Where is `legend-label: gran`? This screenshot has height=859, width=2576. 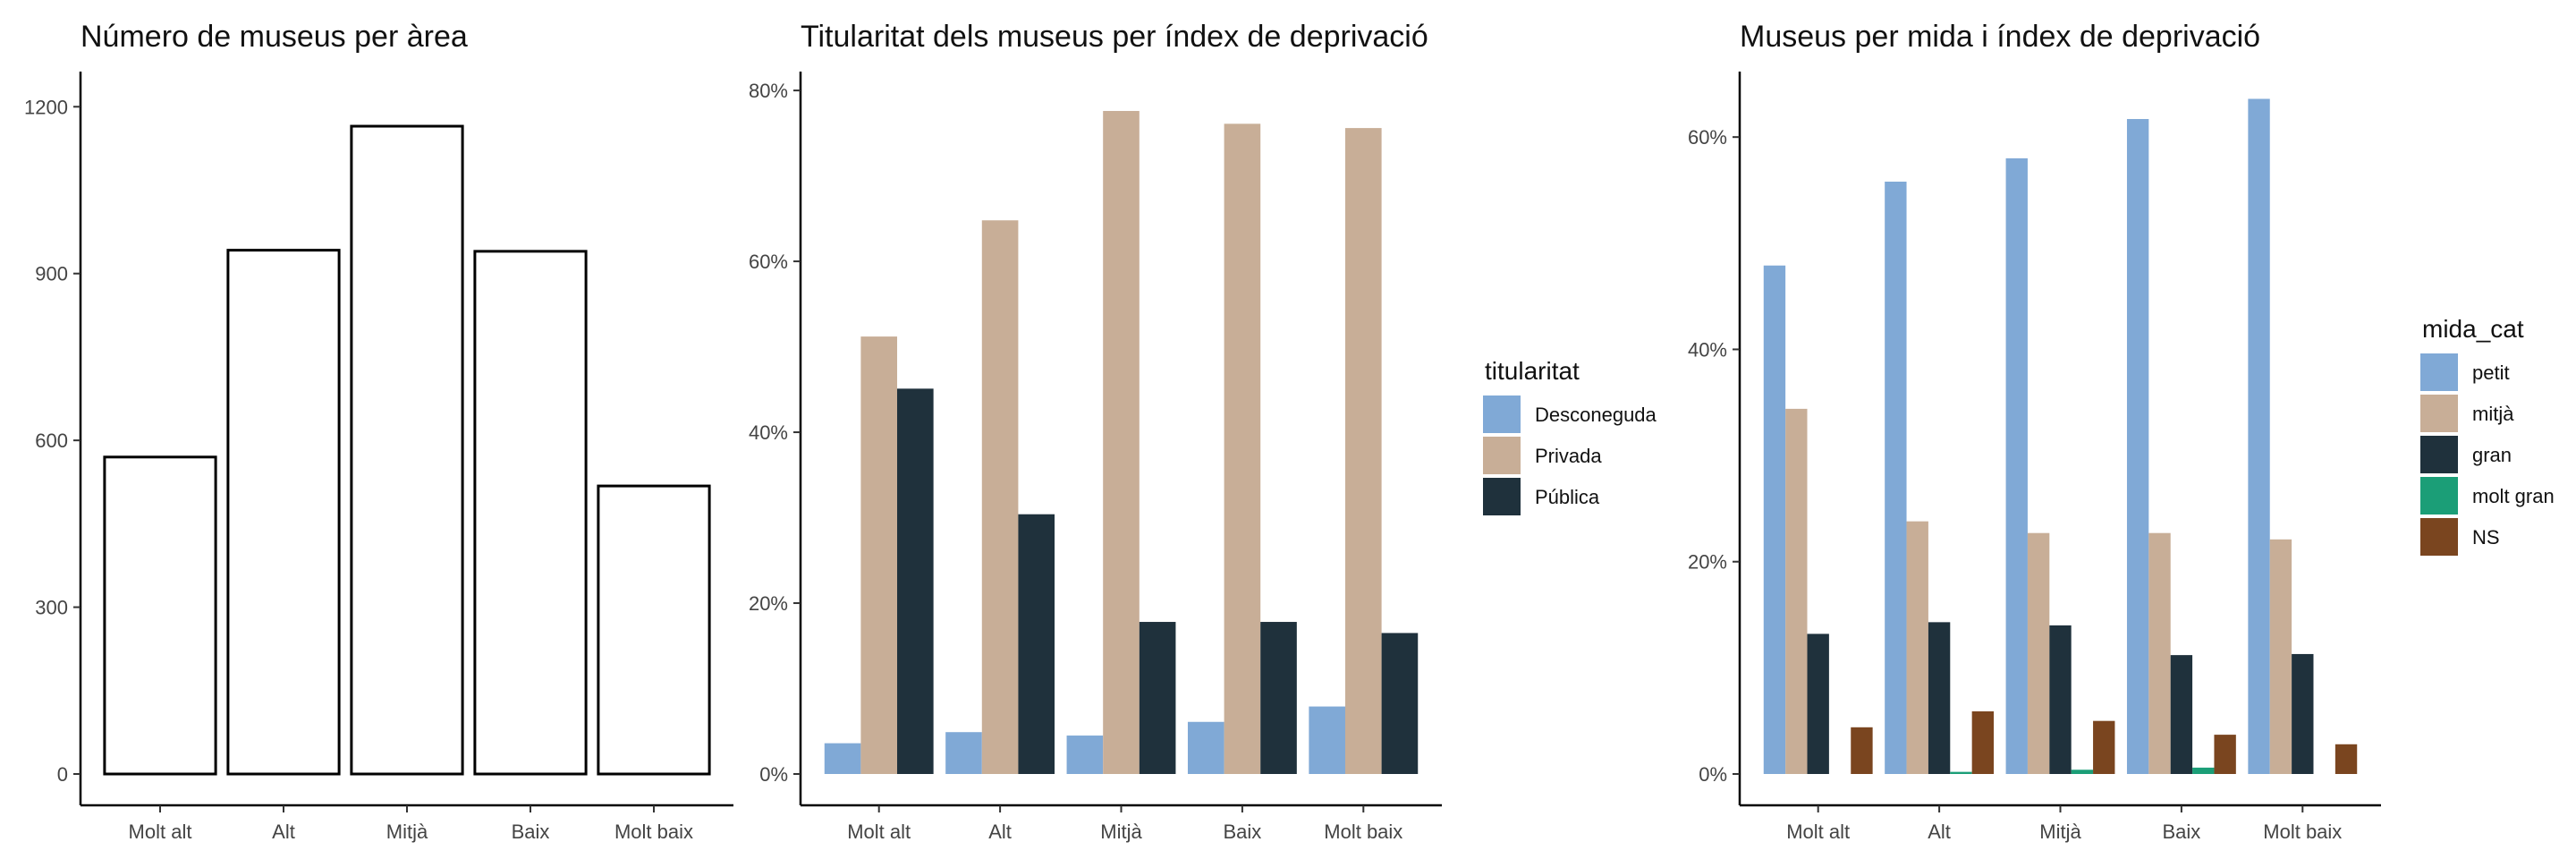 legend-label: gran is located at coordinates (2492, 455).